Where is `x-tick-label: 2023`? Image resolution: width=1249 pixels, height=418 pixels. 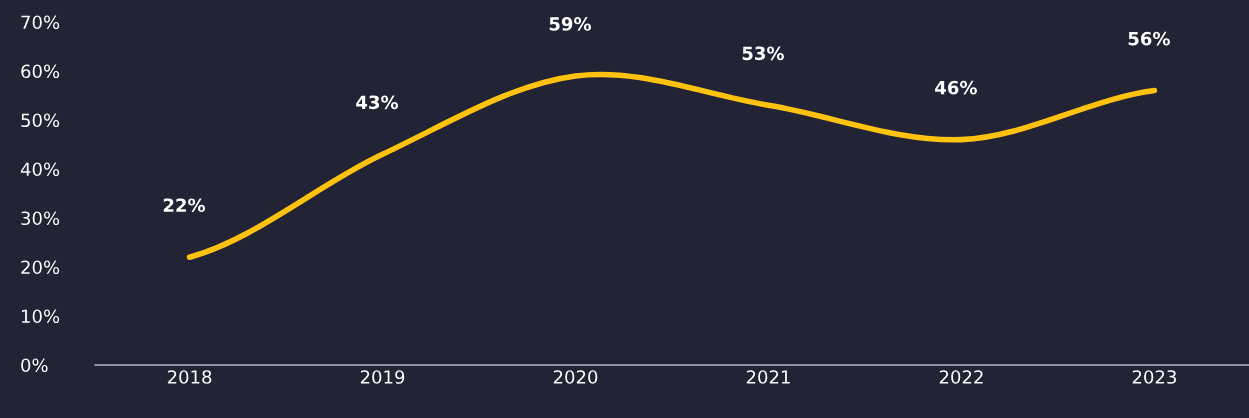 x-tick-label: 2023 is located at coordinates (1154, 377).